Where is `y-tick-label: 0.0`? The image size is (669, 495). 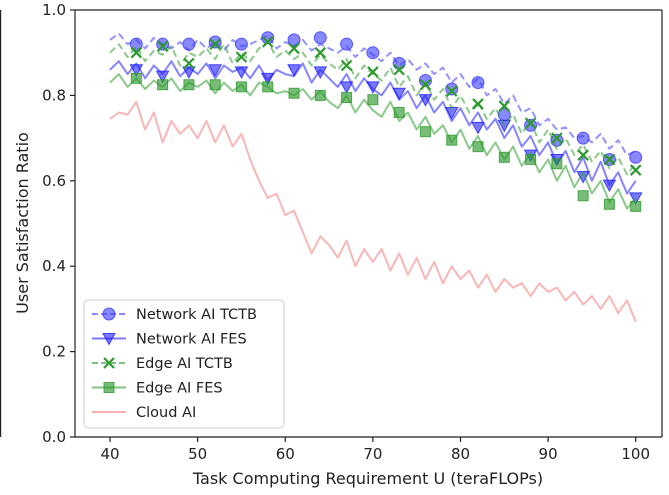
y-tick-label: 0.0 is located at coordinates (54, 437).